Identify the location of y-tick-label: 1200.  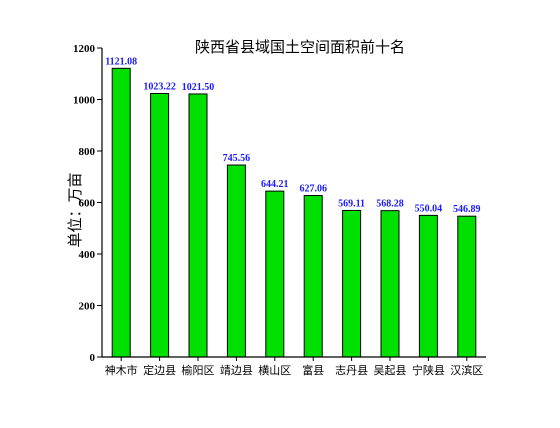
(84, 49).